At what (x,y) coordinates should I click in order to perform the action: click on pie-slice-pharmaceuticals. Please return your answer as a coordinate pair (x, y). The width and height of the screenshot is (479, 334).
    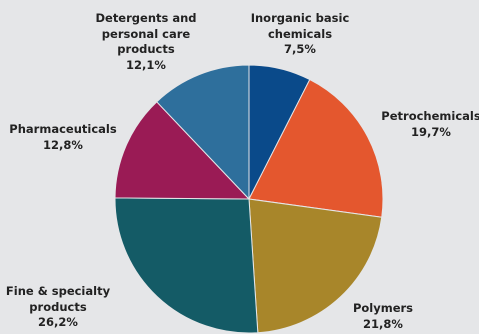
    Looking at the image, I should click on (182, 150).